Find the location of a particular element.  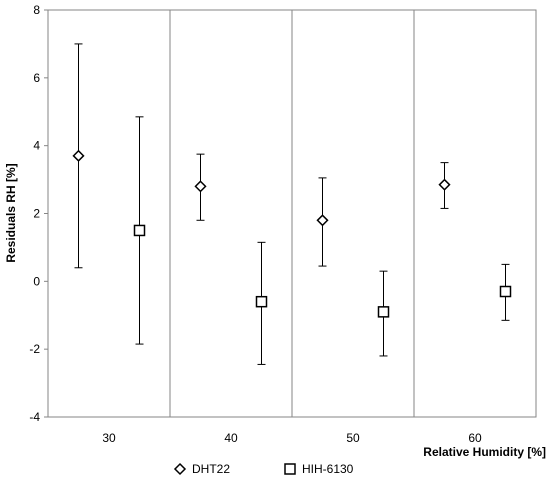

y-tick-label: 4 is located at coordinates (36, 146).